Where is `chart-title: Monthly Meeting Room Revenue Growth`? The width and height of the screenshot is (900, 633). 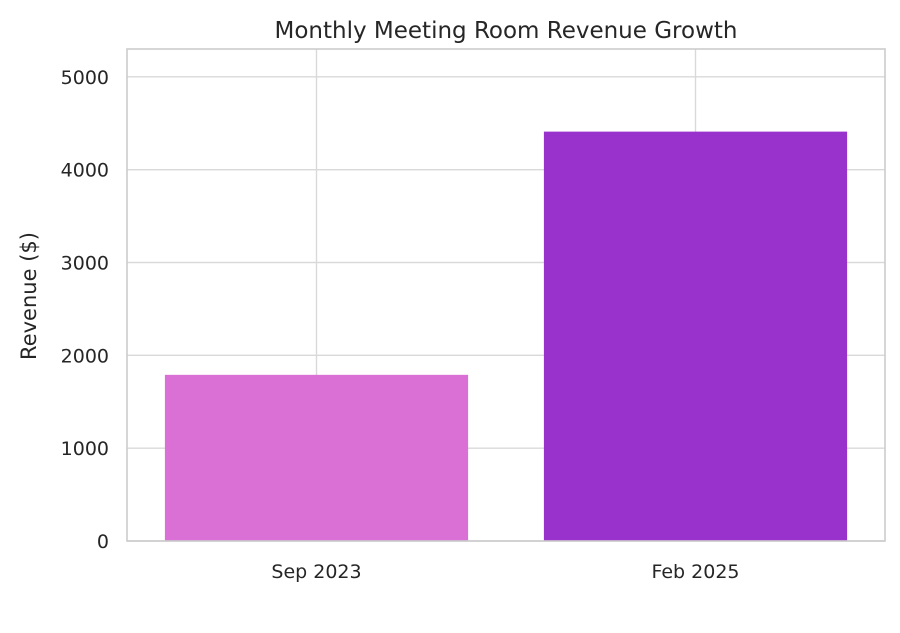 chart-title: Monthly Meeting Room Revenue Growth is located at coordinates (506, 31).